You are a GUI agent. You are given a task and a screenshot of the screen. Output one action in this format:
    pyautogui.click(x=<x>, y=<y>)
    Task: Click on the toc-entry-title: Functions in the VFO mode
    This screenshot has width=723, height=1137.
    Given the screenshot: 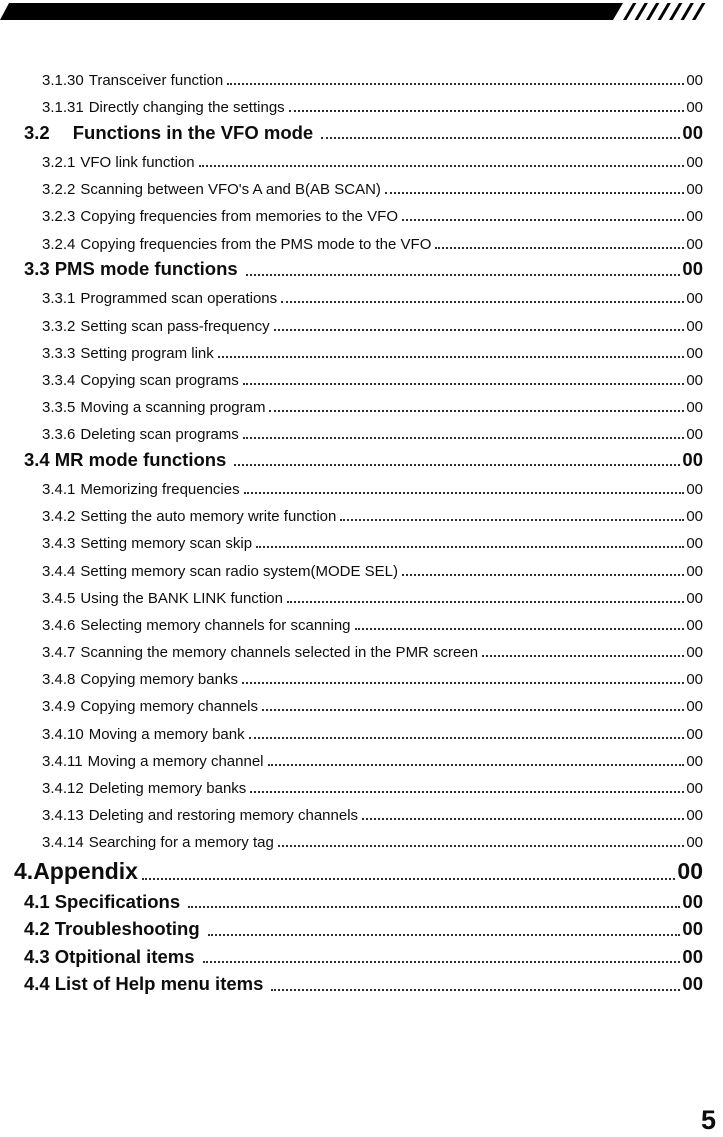 What is the action you would take?
    pyautogui.click(x=193, y=132)
    